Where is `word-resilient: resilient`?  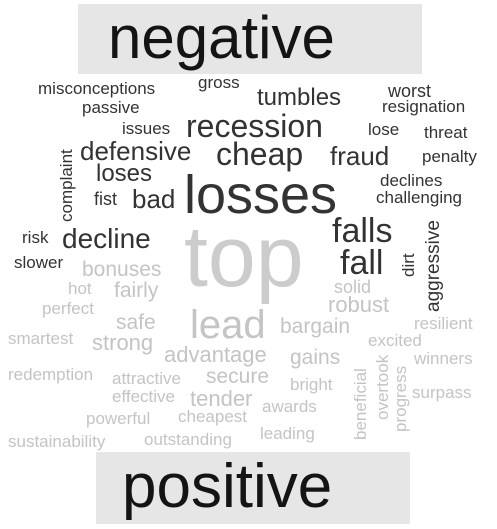
word-resilient: resilient is located at coordinates (443, 323).